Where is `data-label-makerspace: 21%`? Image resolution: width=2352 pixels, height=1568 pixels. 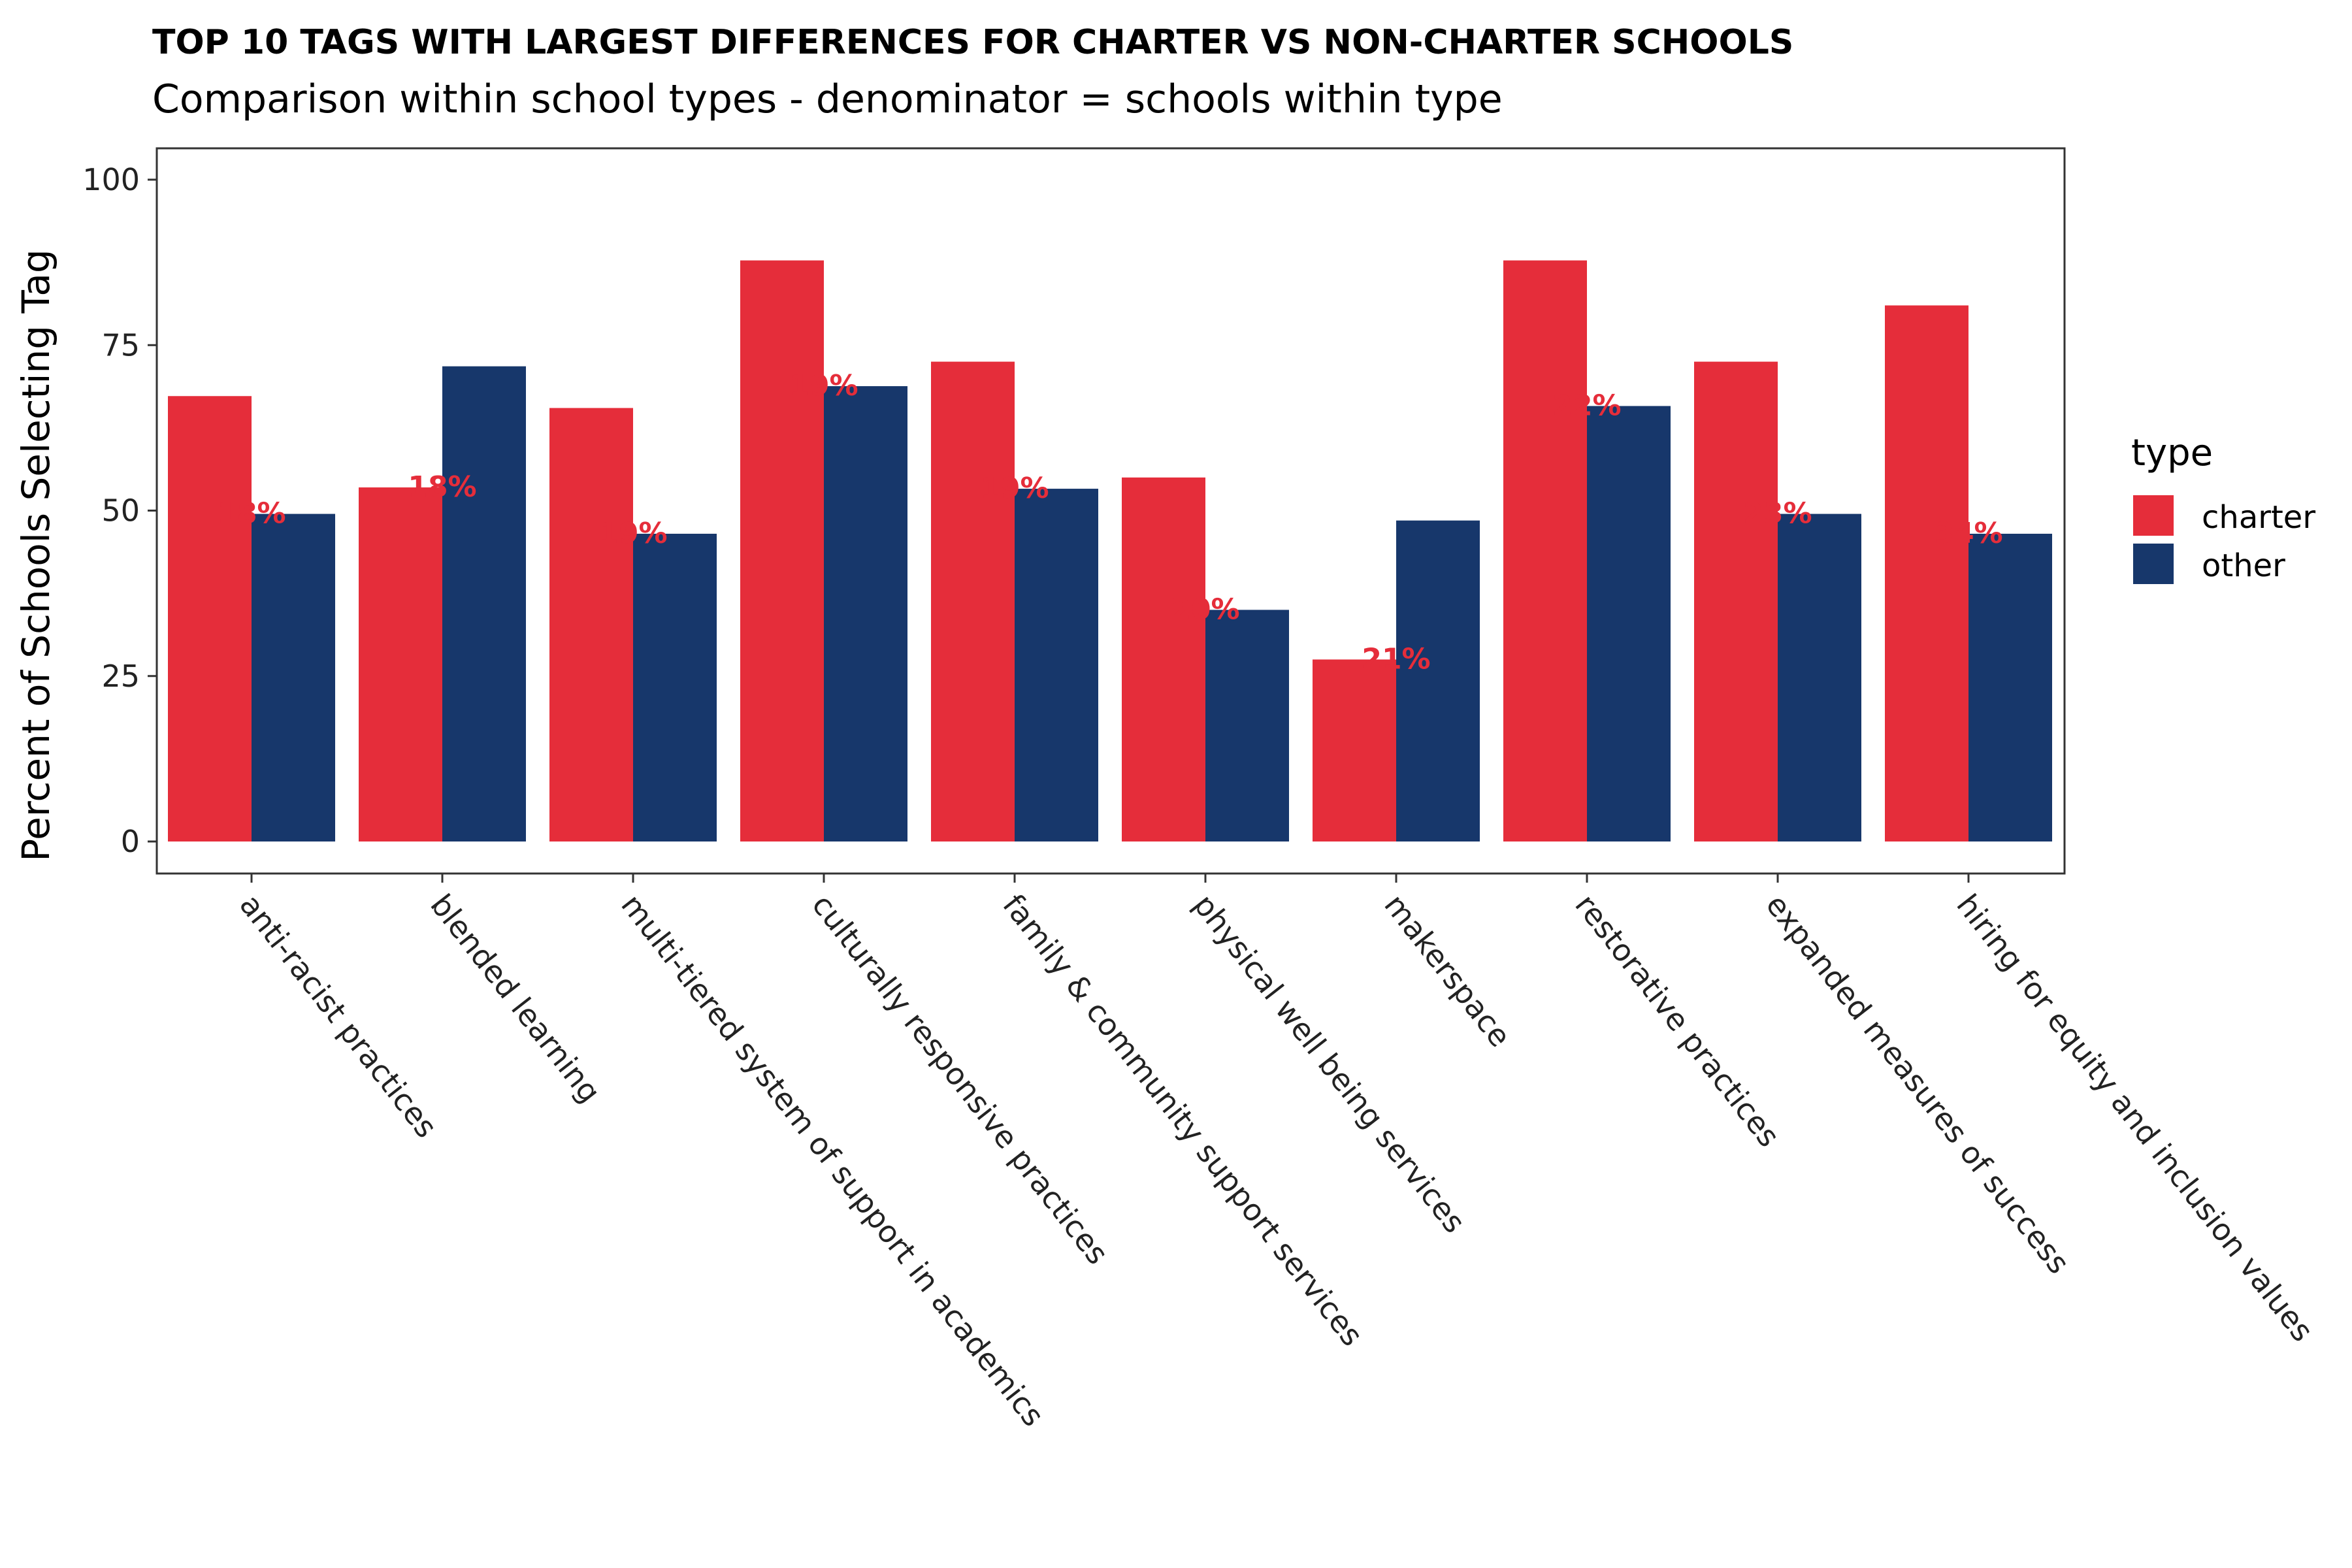
data-label-makerspace: 21% is located at coordinates (1396, 659).